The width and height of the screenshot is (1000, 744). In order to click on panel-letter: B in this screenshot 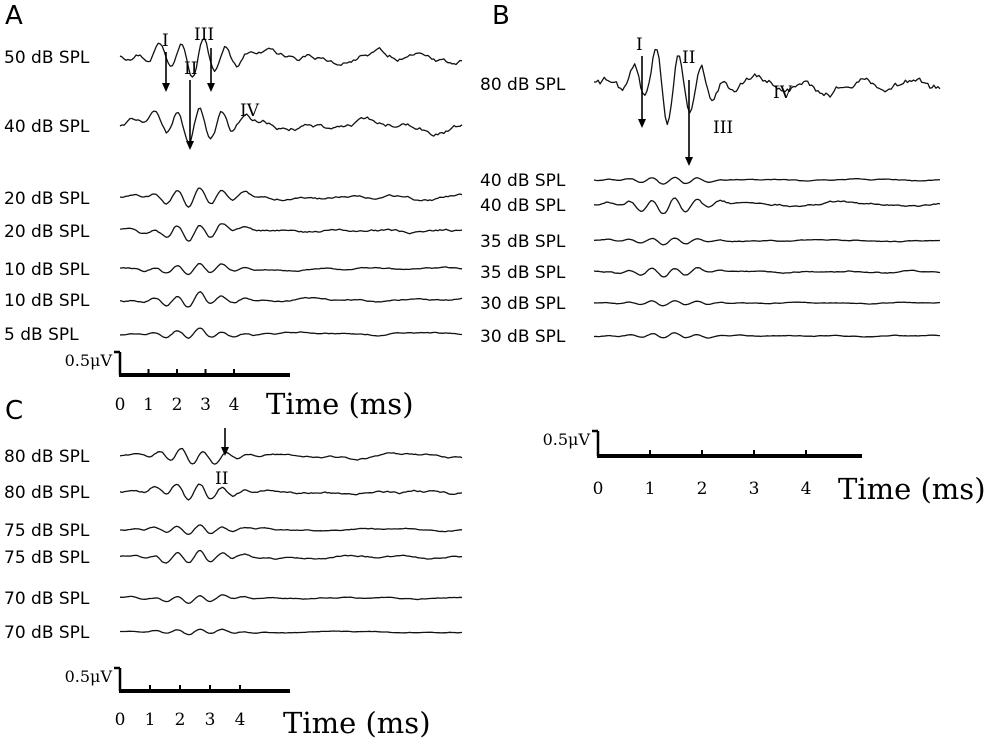, I will do `click(501, 16)`.